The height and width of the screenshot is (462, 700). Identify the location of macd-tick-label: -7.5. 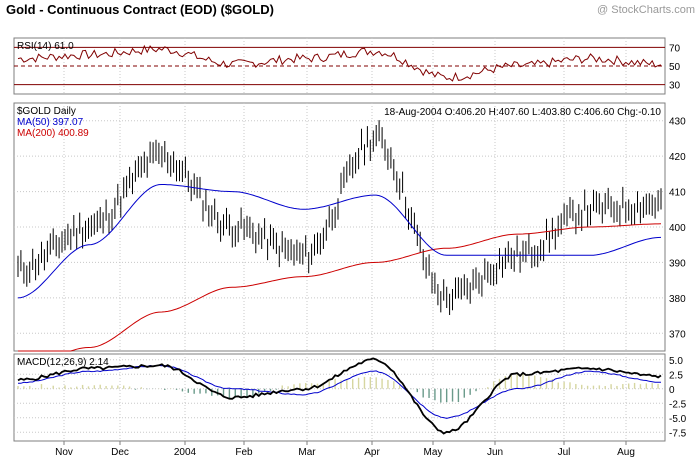
(678, 433).